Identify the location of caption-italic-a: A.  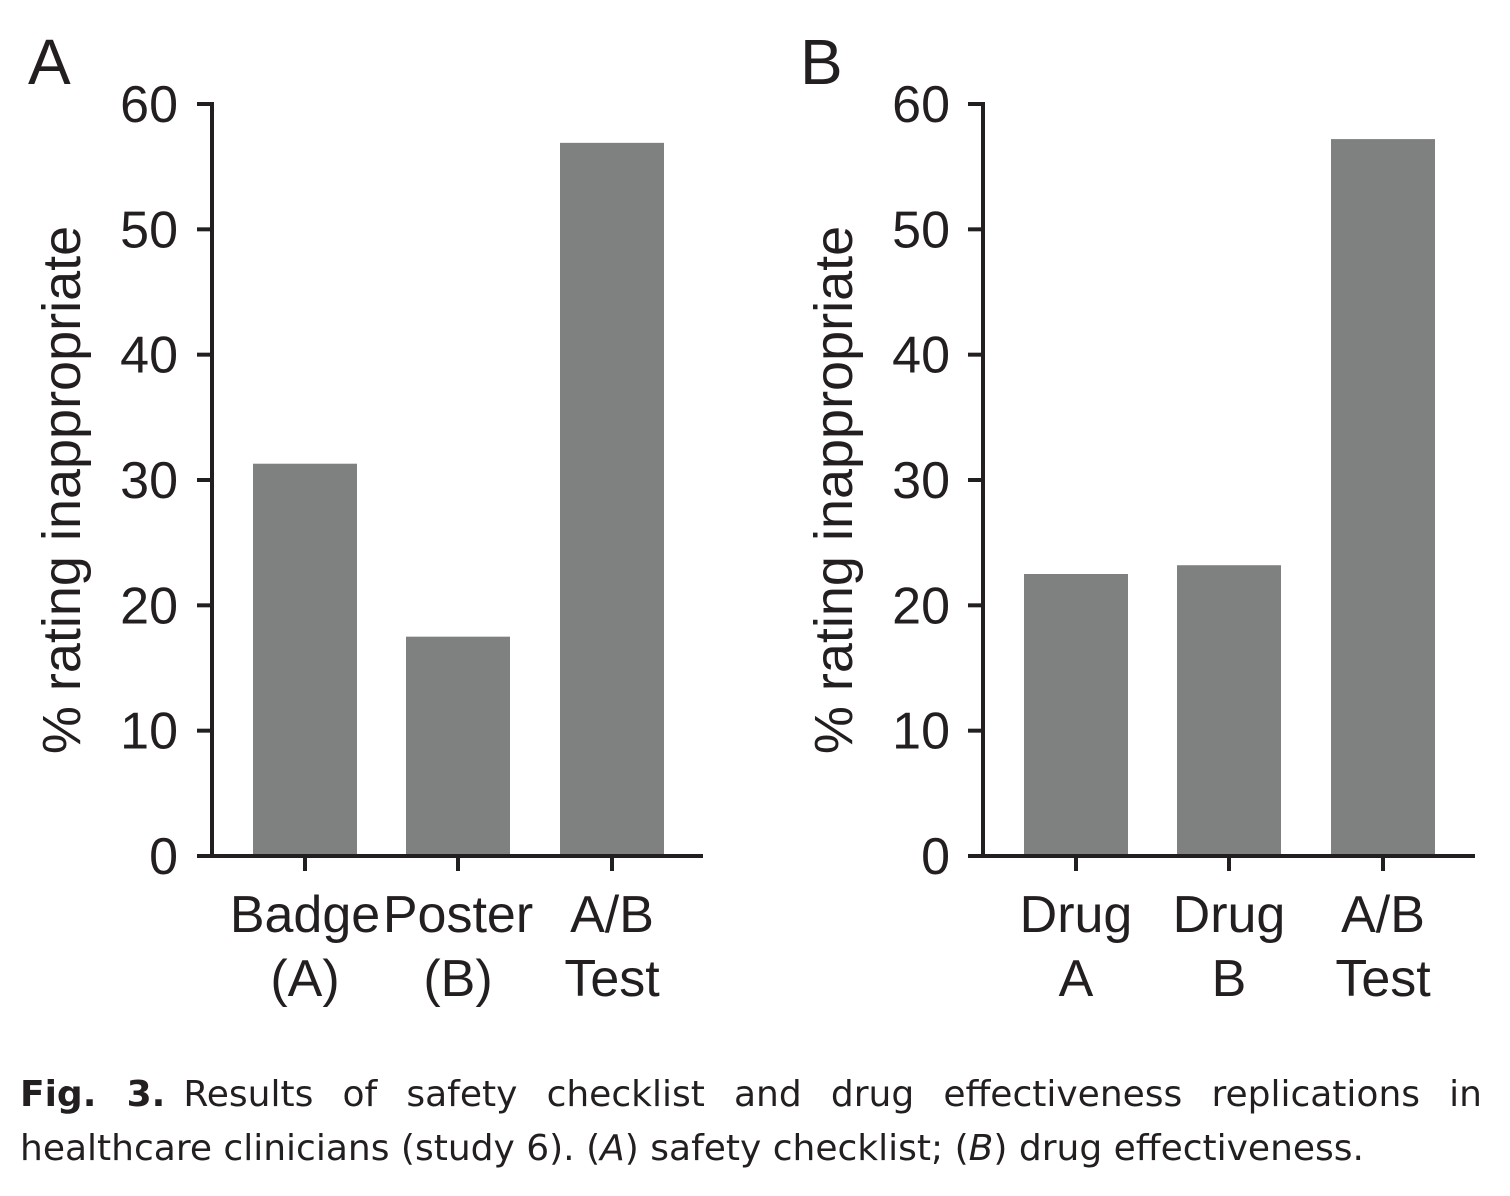
(612, 1148).